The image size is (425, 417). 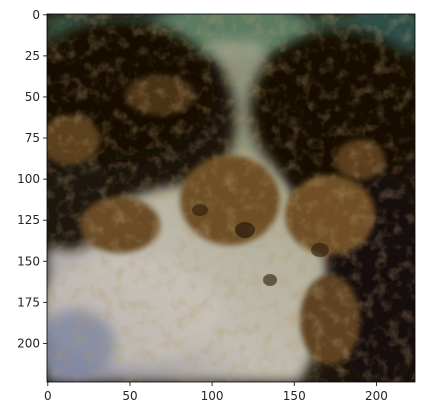 What do you see at coordinates (28, 220) in the screenshot?
I see `y-tick-label: 125` at bounding box center [28, 220].